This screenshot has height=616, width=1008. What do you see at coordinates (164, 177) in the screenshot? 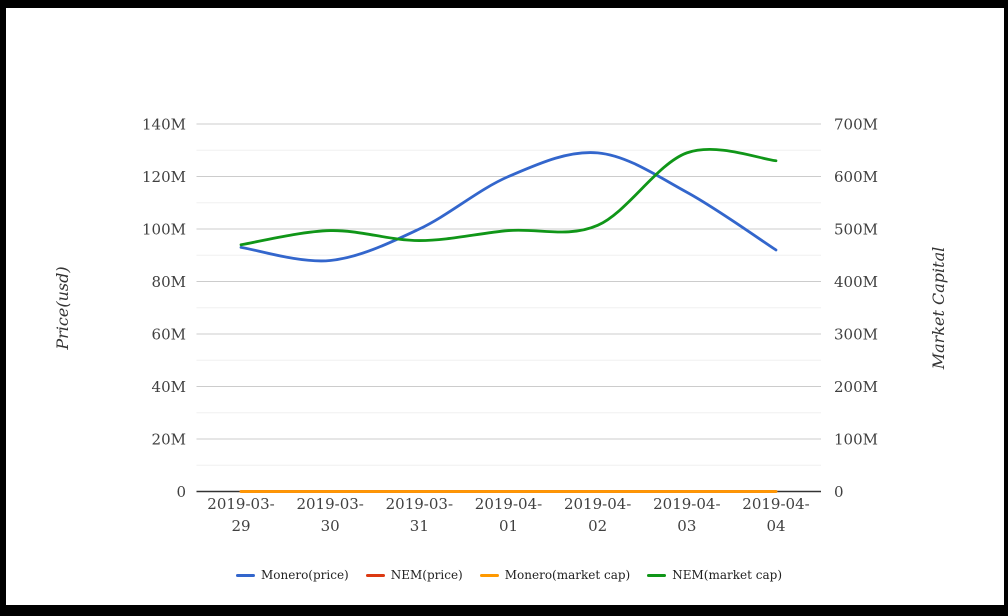
I see `left-axis-tick-label: 120M` at bounding box center [164, 177].